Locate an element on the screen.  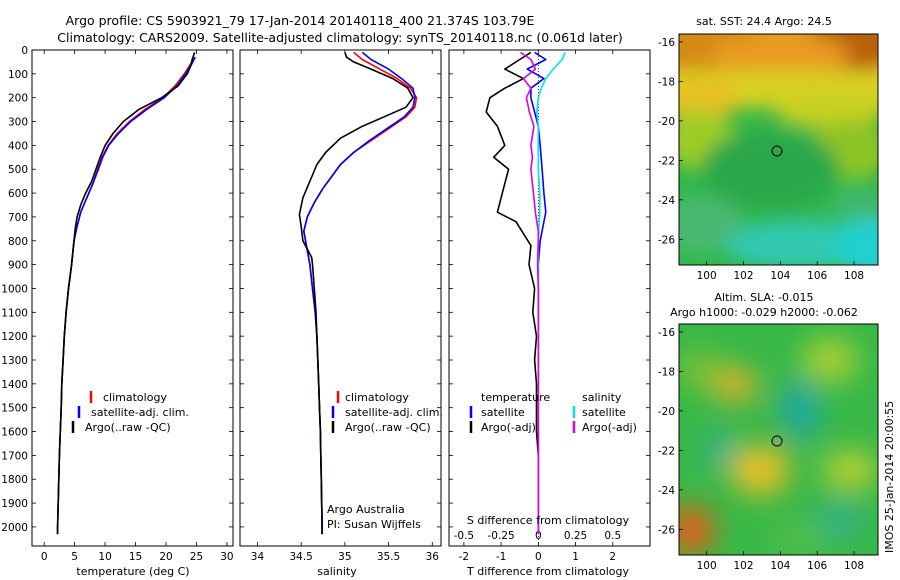
salinity-series is located at coordinates (358, 293).